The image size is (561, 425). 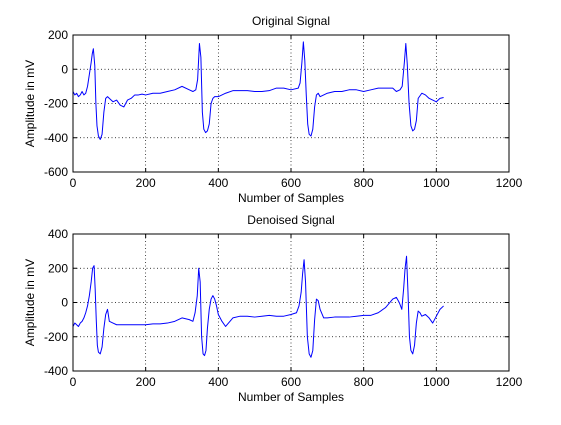 What do you see at coordinates (509, 382) in the screenshot?
I see `chart2-x-tick-label-6: 1200` at bounding box center [509, 382].